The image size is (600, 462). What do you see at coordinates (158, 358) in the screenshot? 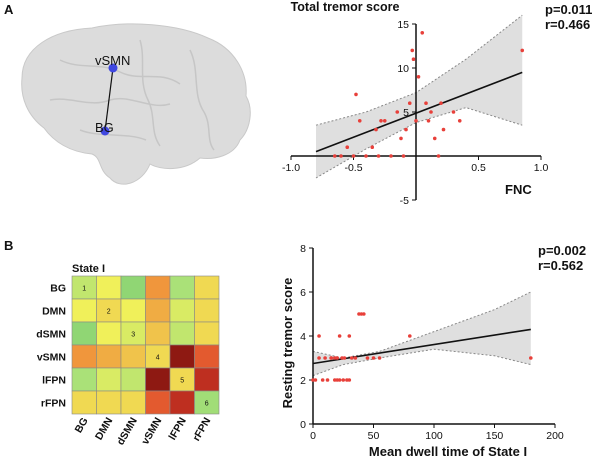
I see `heatmap-diag-label: 4` at bounding box center [158, 358].